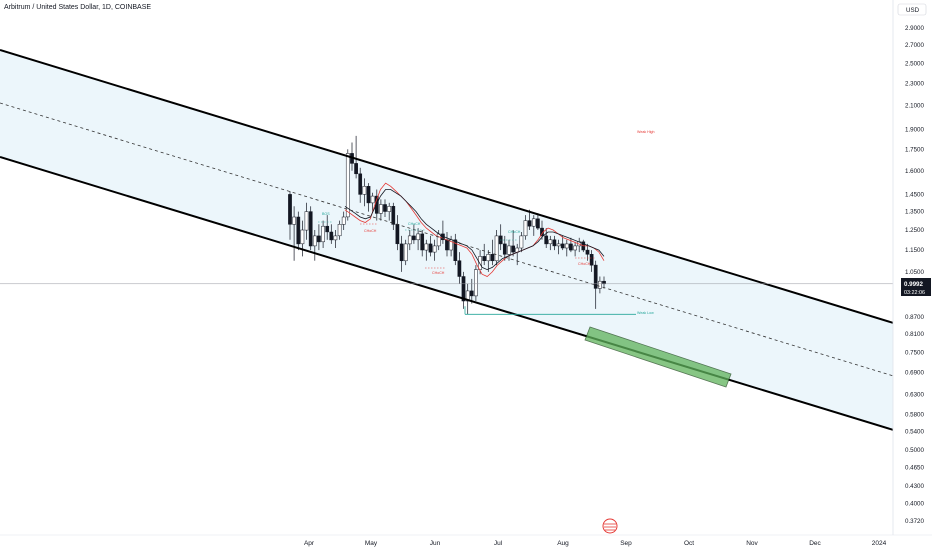 The height and width of the screenshot is (550, 932). Describe the element at coordinates (646, 132) in the screenshot. I see `annotation-weak-high: Weak High` at that location.